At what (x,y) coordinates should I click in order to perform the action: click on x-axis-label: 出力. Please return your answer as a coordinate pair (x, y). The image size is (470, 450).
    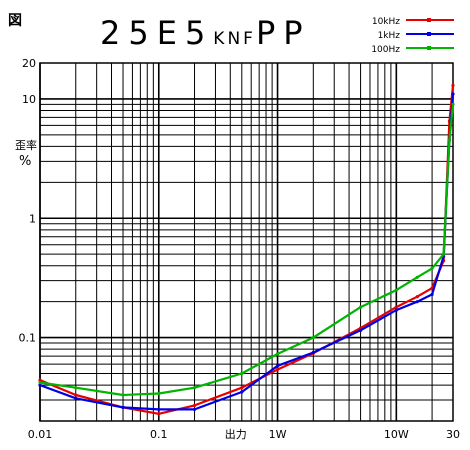
    Looking at the image, I should click on (236, 434).